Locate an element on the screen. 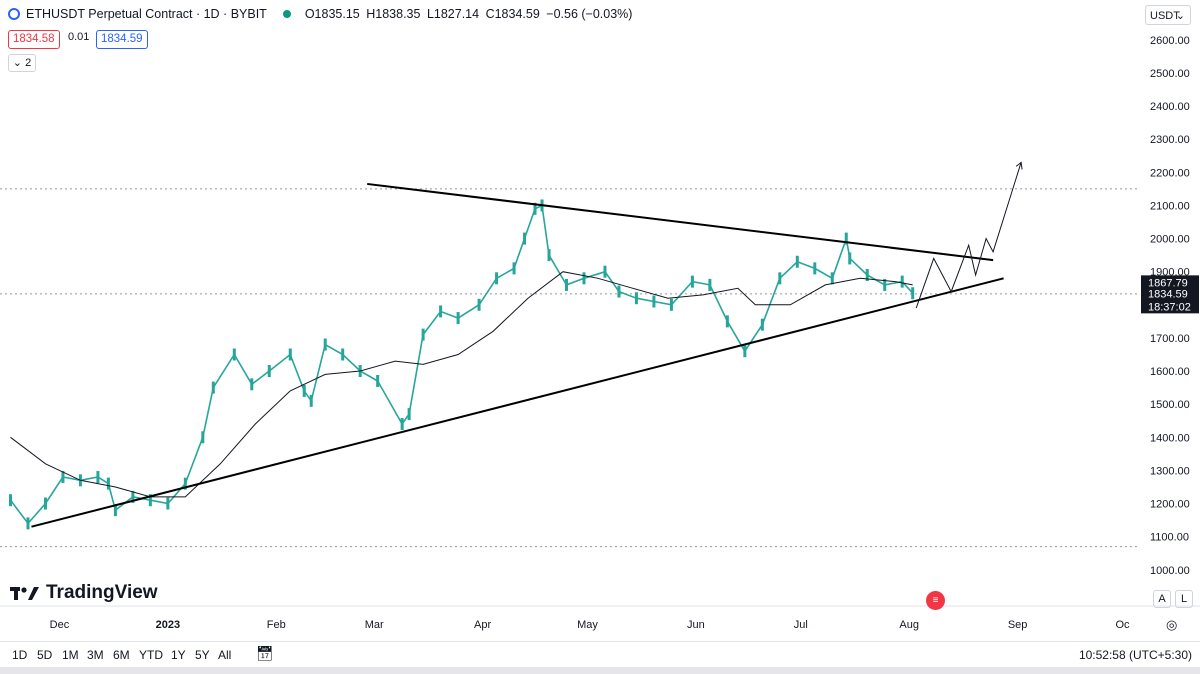 Image resolution: width=1200 pixels, height=674 pixels. projection-arrowhead is located at coordinates (1019, 165).